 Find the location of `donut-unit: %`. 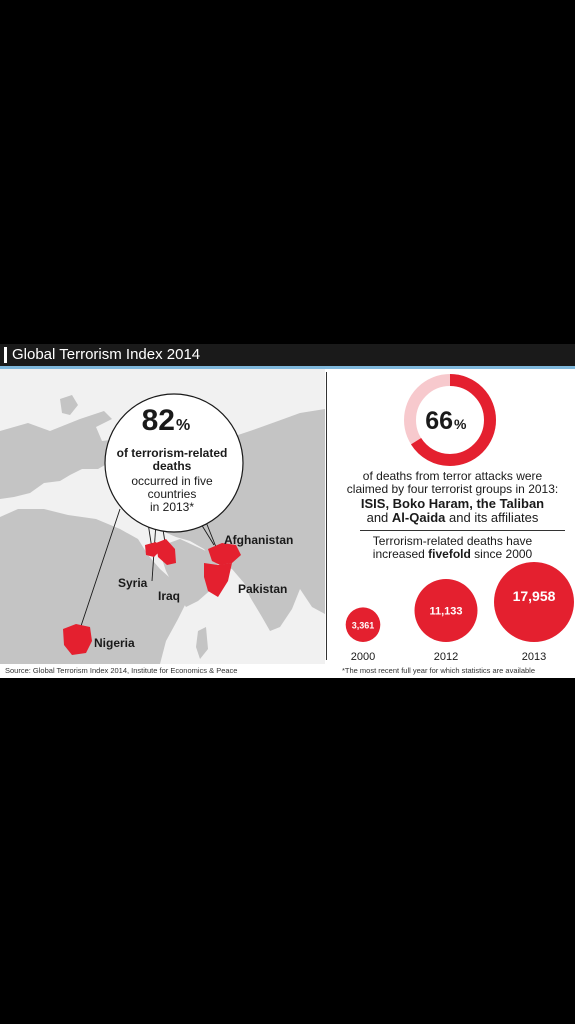

donut-unit: % is located at coordinates (460, 424).